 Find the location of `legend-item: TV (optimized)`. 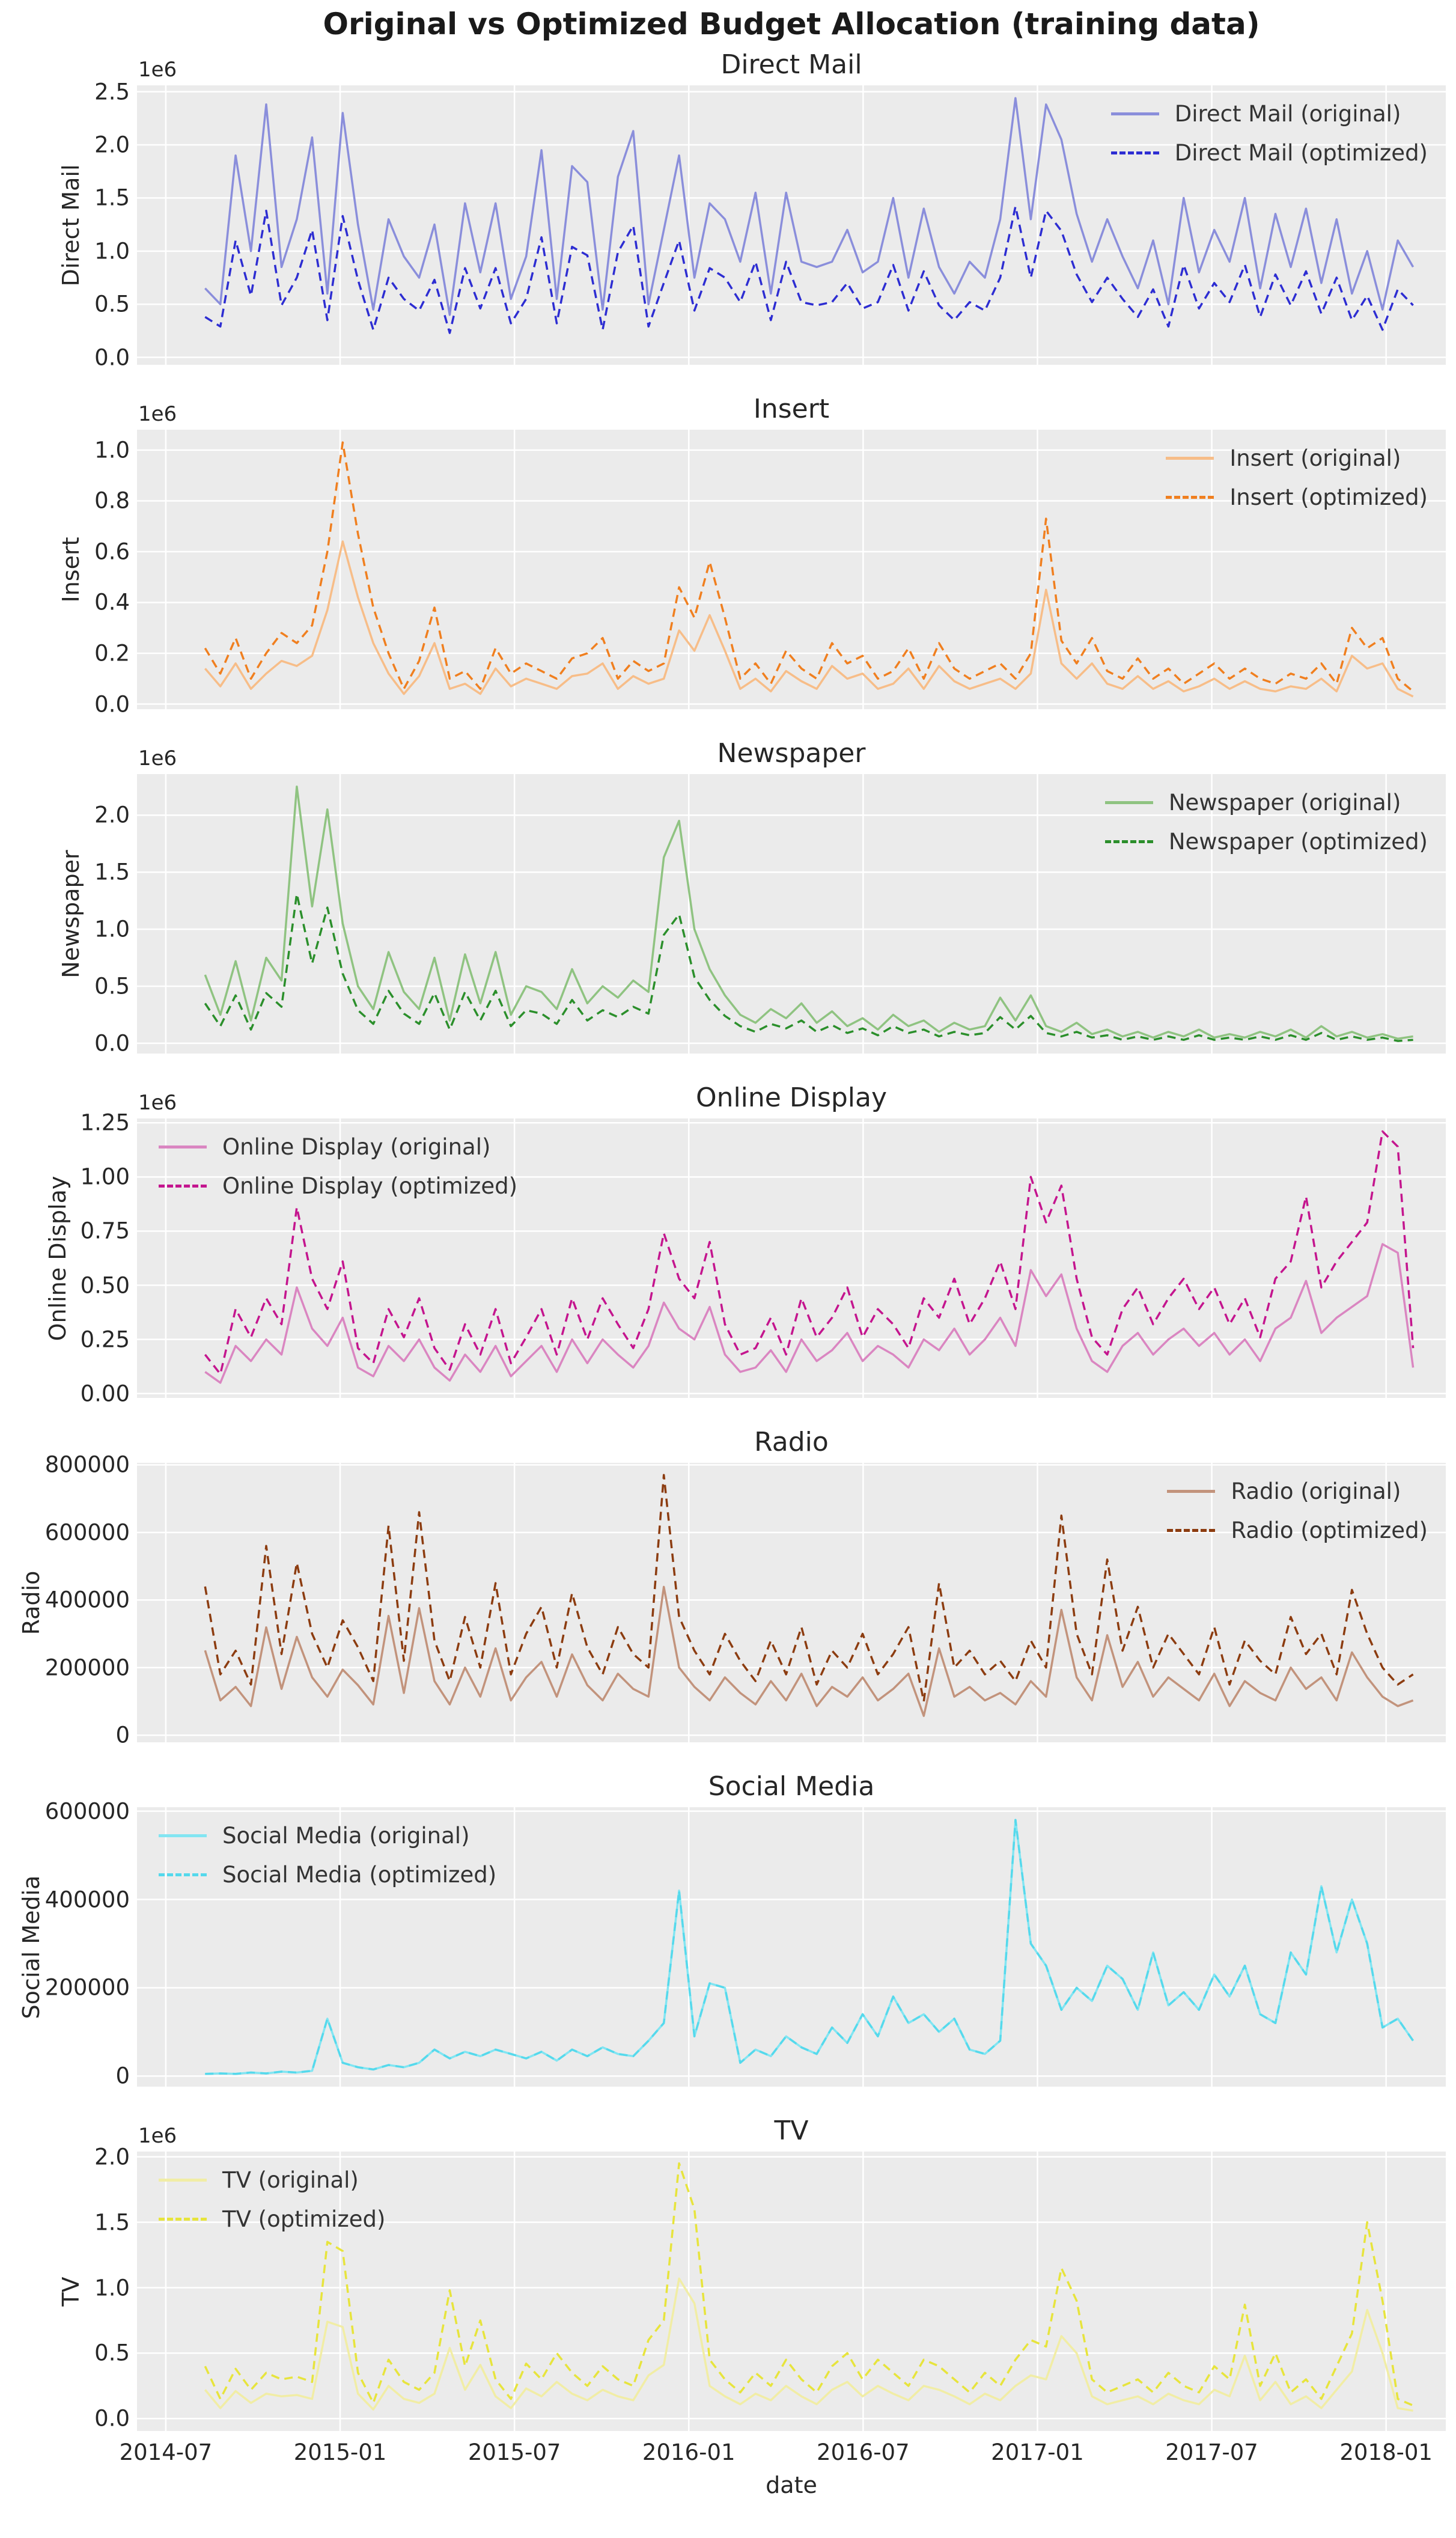

legend-item: TV (optimized) is located at coordinates (272, 2219).